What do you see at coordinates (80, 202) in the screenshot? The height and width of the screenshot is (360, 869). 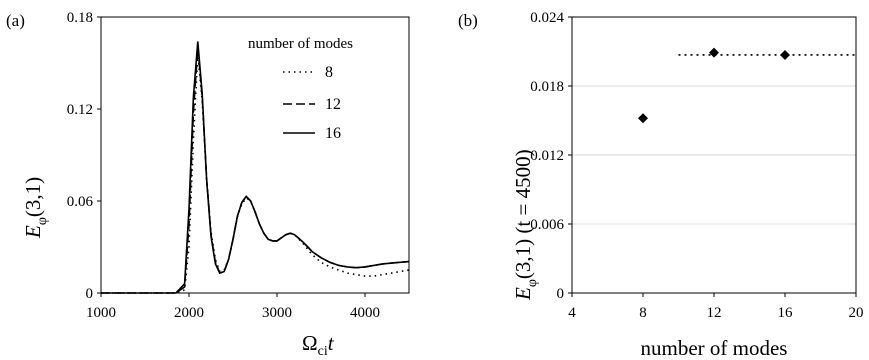 I see `y-tick-label: 0.06` at bounding box center [80, 202].